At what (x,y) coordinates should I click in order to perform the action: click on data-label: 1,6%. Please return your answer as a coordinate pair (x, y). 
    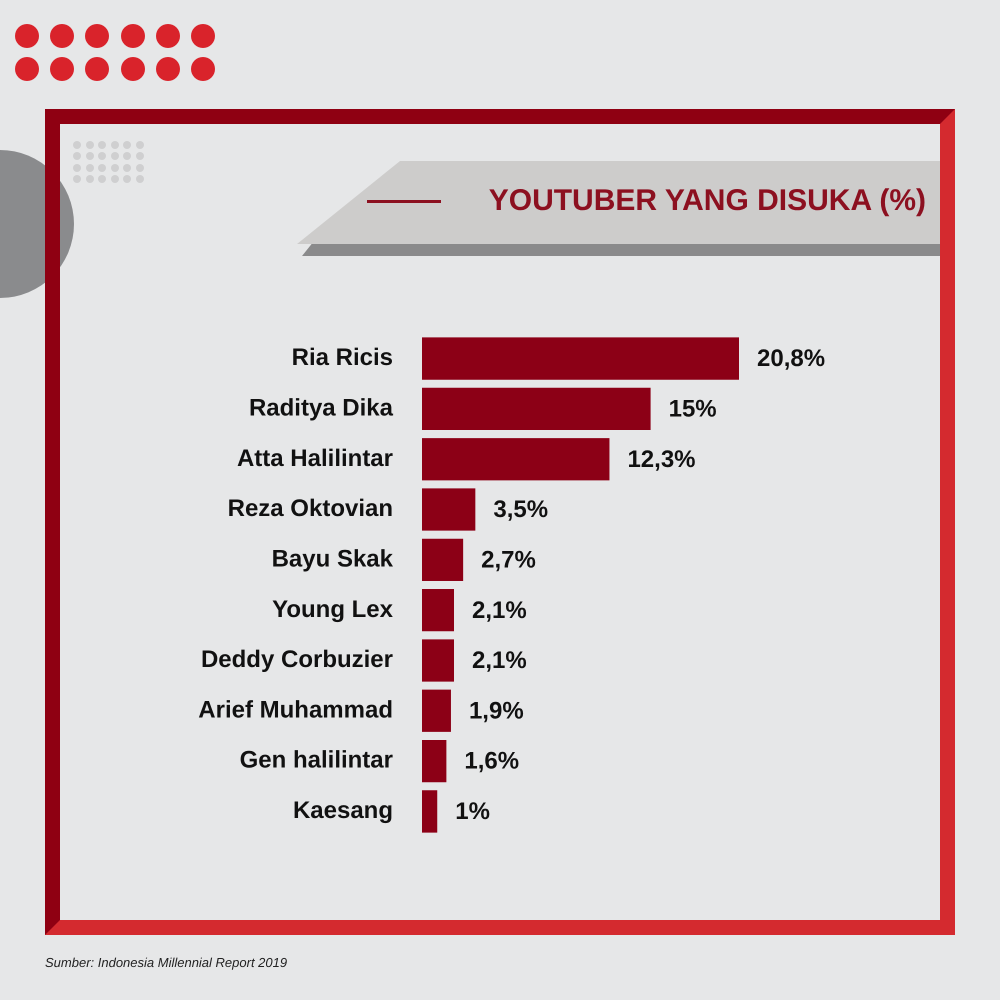
    Looking at the image, I should click on (492, 761).